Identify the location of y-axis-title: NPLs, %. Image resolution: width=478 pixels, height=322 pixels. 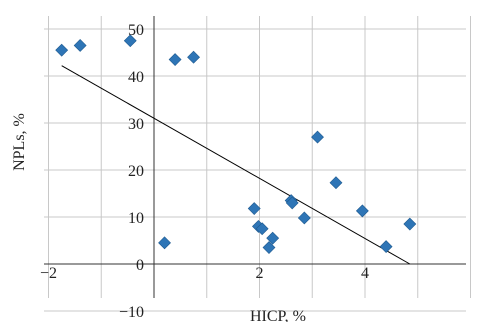
(19, 142).